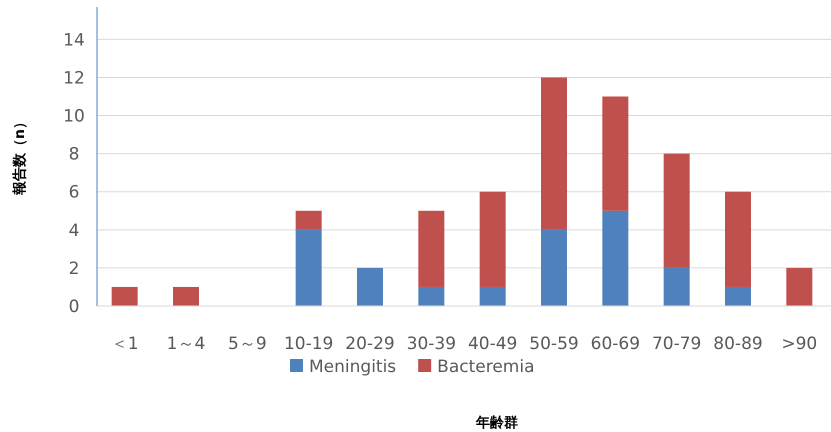 This screenshot has width=831, height=432. Describe the element at coordinates (431, 344) in the screenshot. I see `x-tick-label: 30-39` at that location.